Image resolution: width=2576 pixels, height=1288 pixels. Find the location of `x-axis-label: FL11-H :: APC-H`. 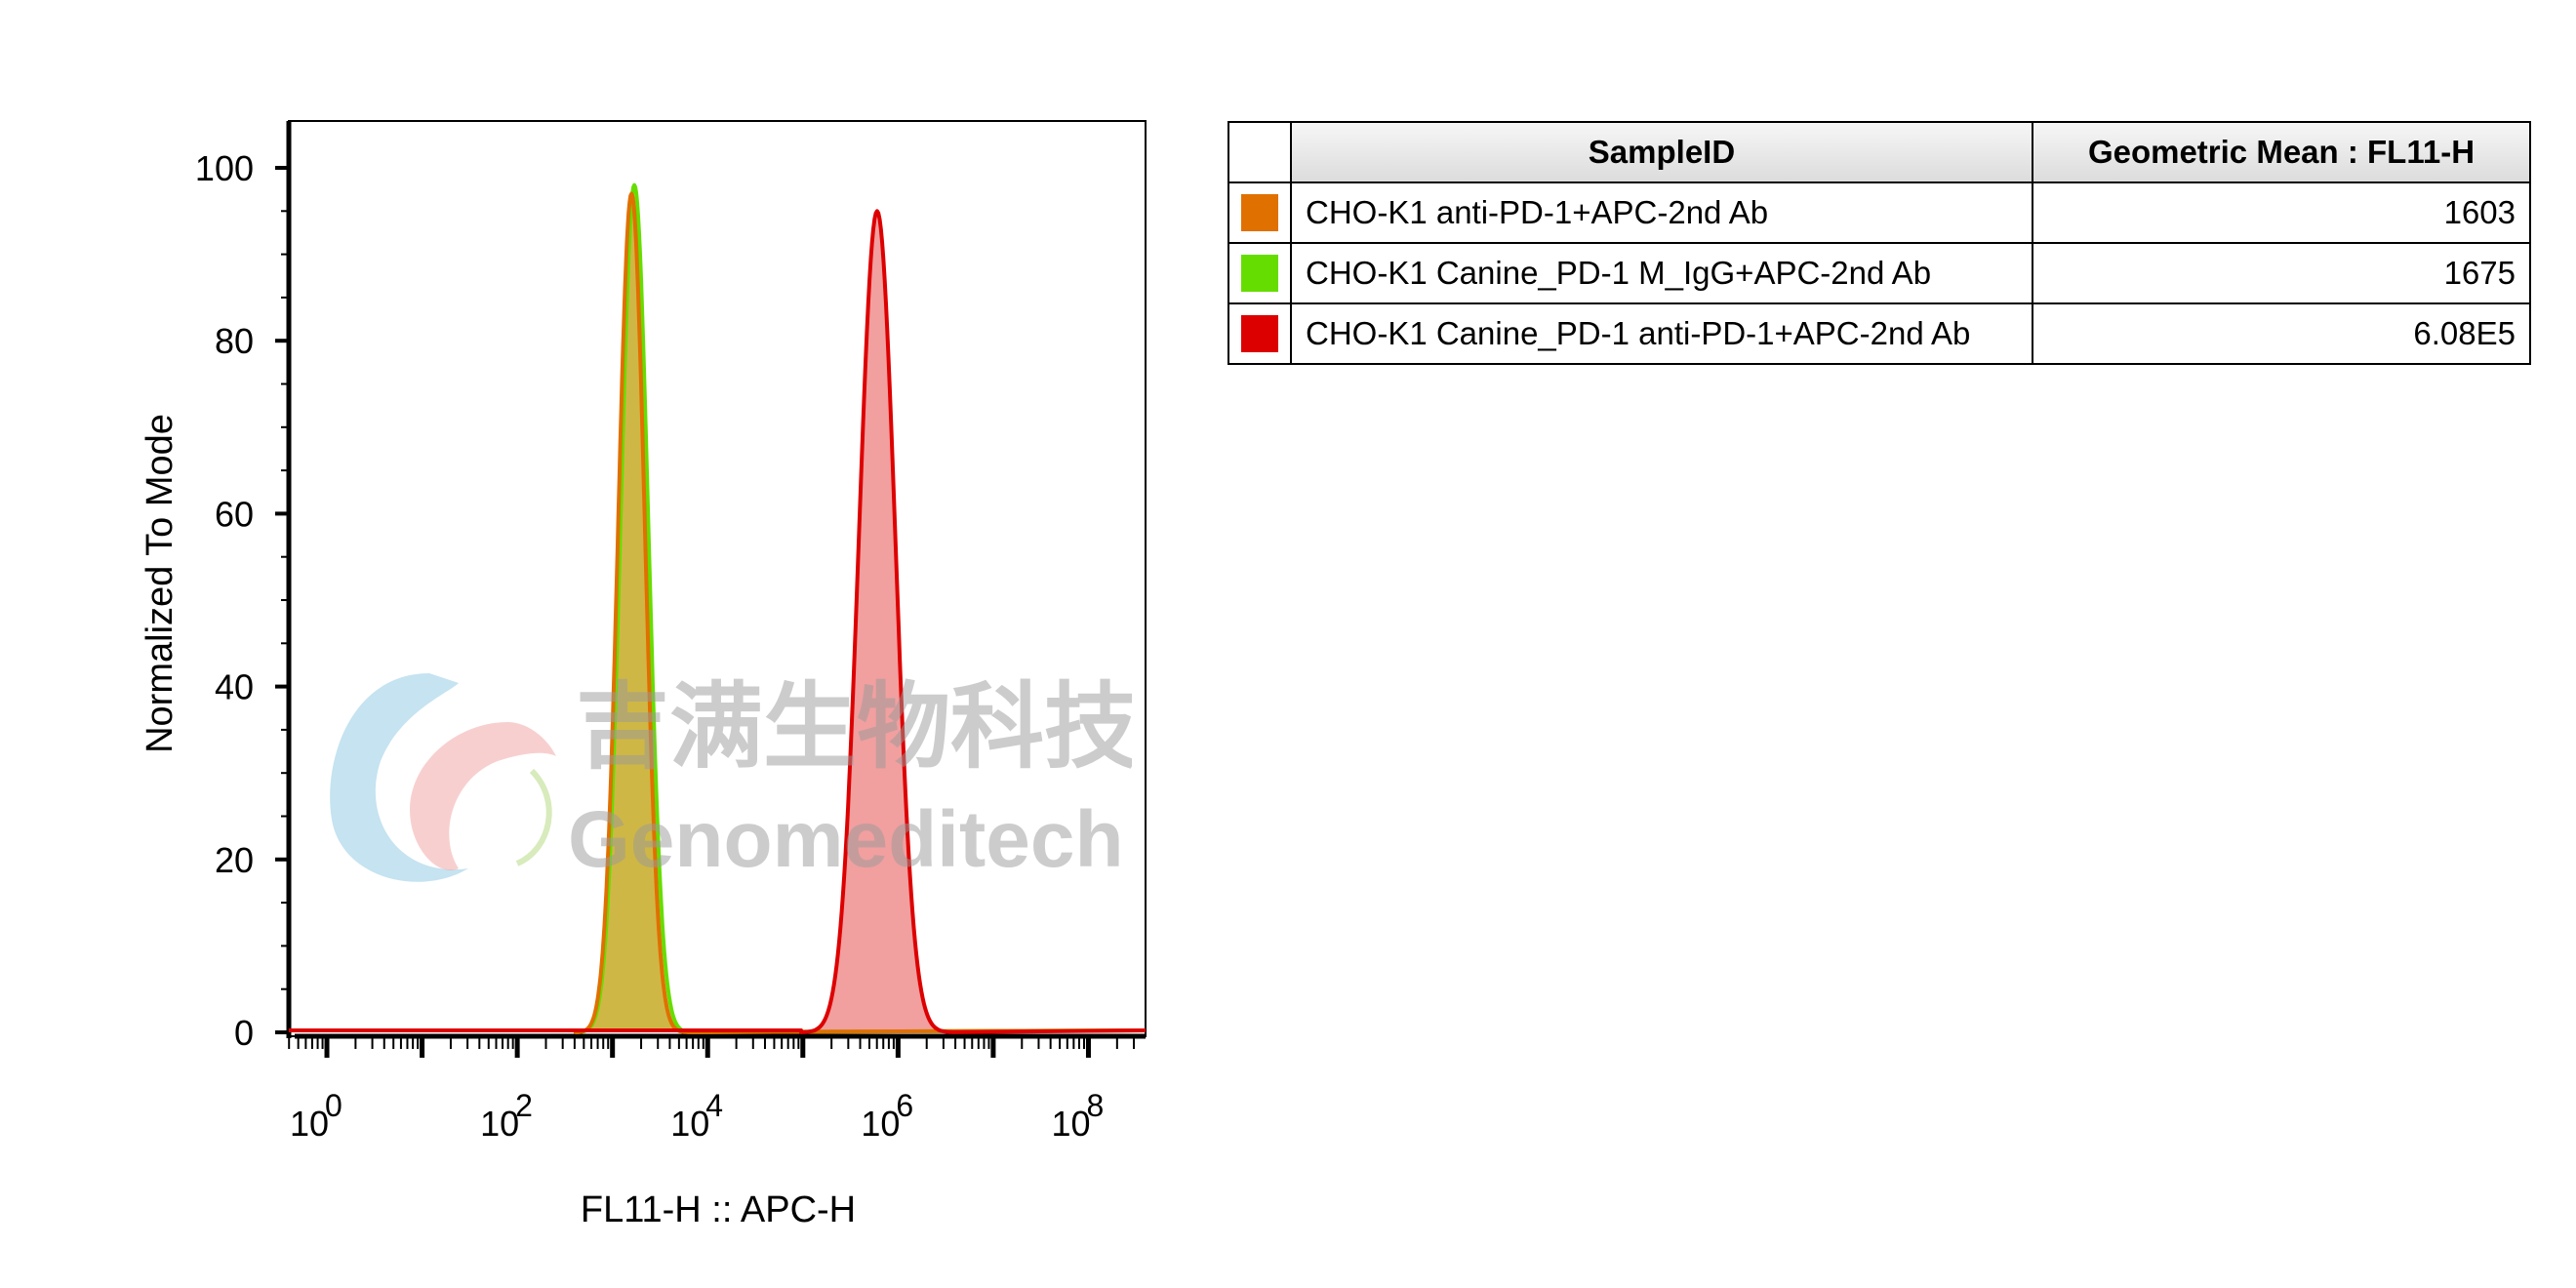

x-axis-label: FL11-H :: APC-H is located at coordinates (718, 1209).